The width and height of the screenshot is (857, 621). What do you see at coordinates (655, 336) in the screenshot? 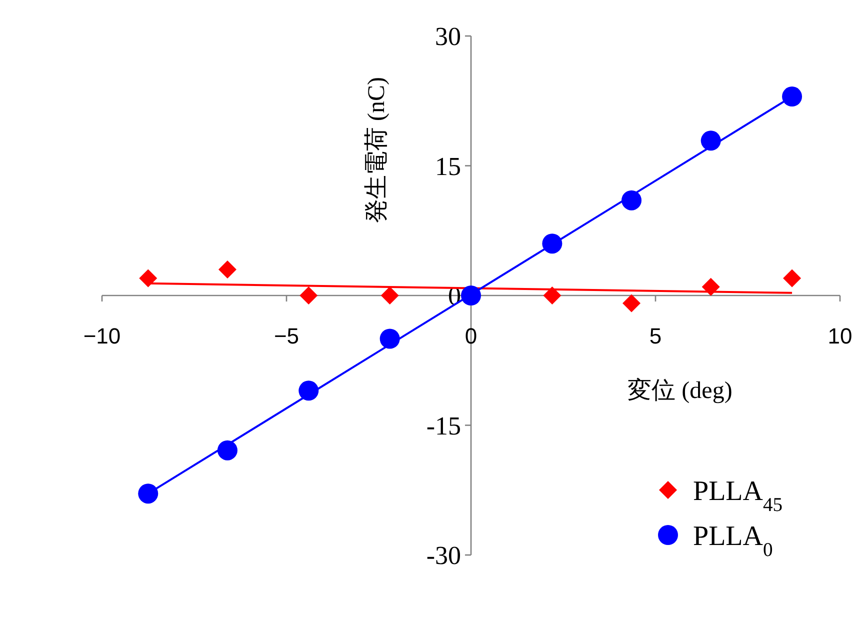
I see `x-tick-label: 5` at bounding box center [655, 336].